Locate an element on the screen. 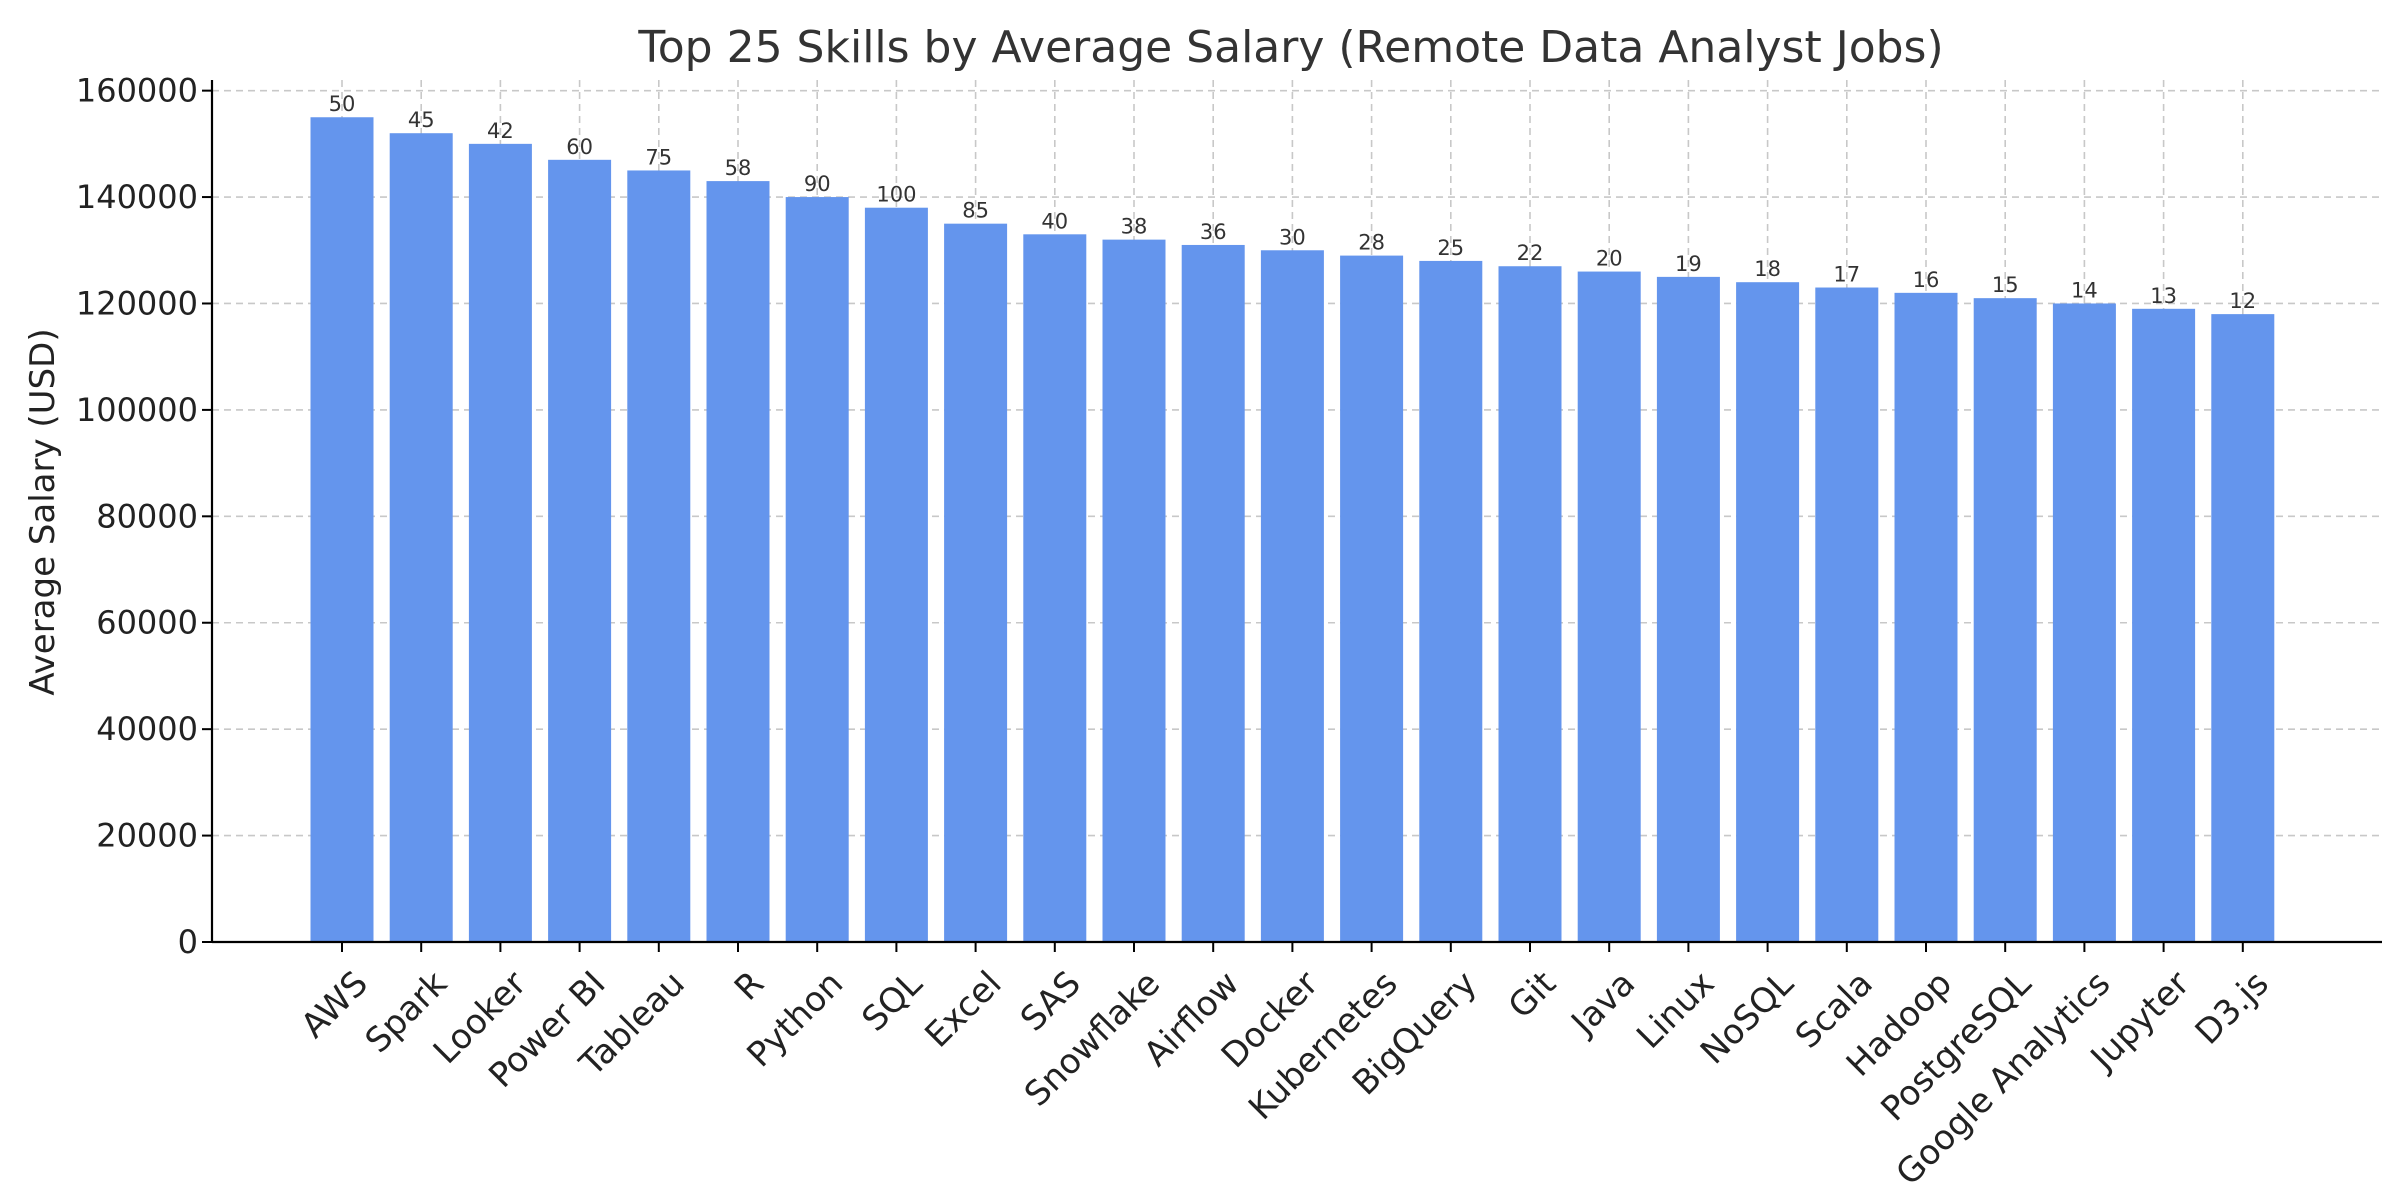 The width and height of the screenshot is (2400, 1200). bar-kubernetes is located at coordinates (1372, 598).